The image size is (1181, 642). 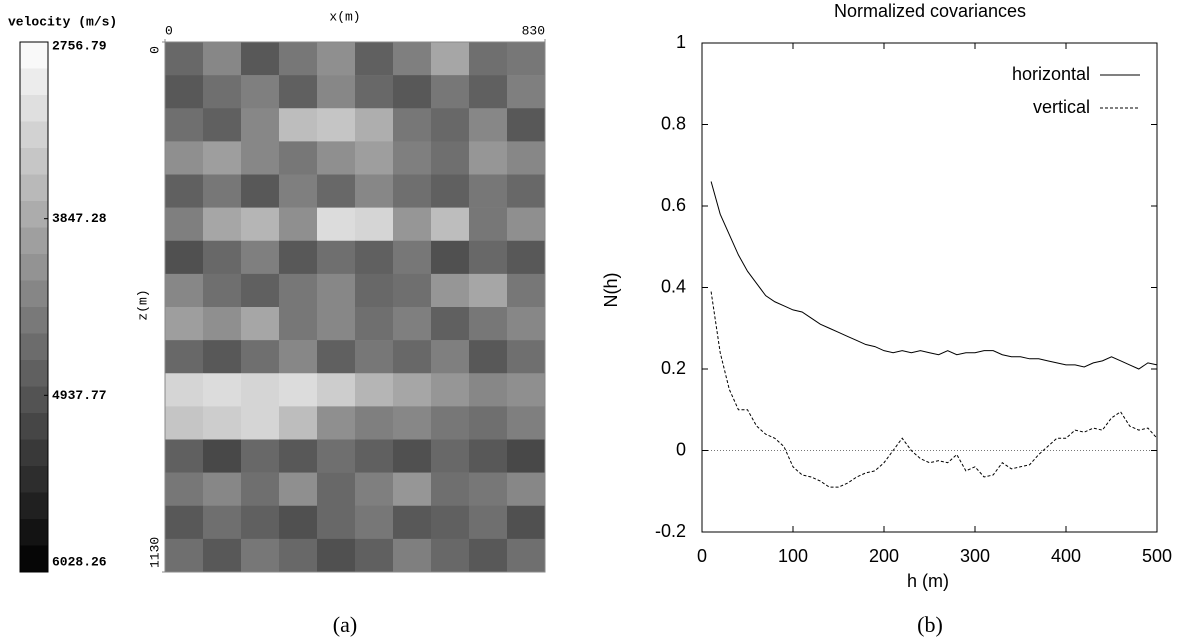 I want to click on y-tick-label: -0.2, so click(x=670, y=531).